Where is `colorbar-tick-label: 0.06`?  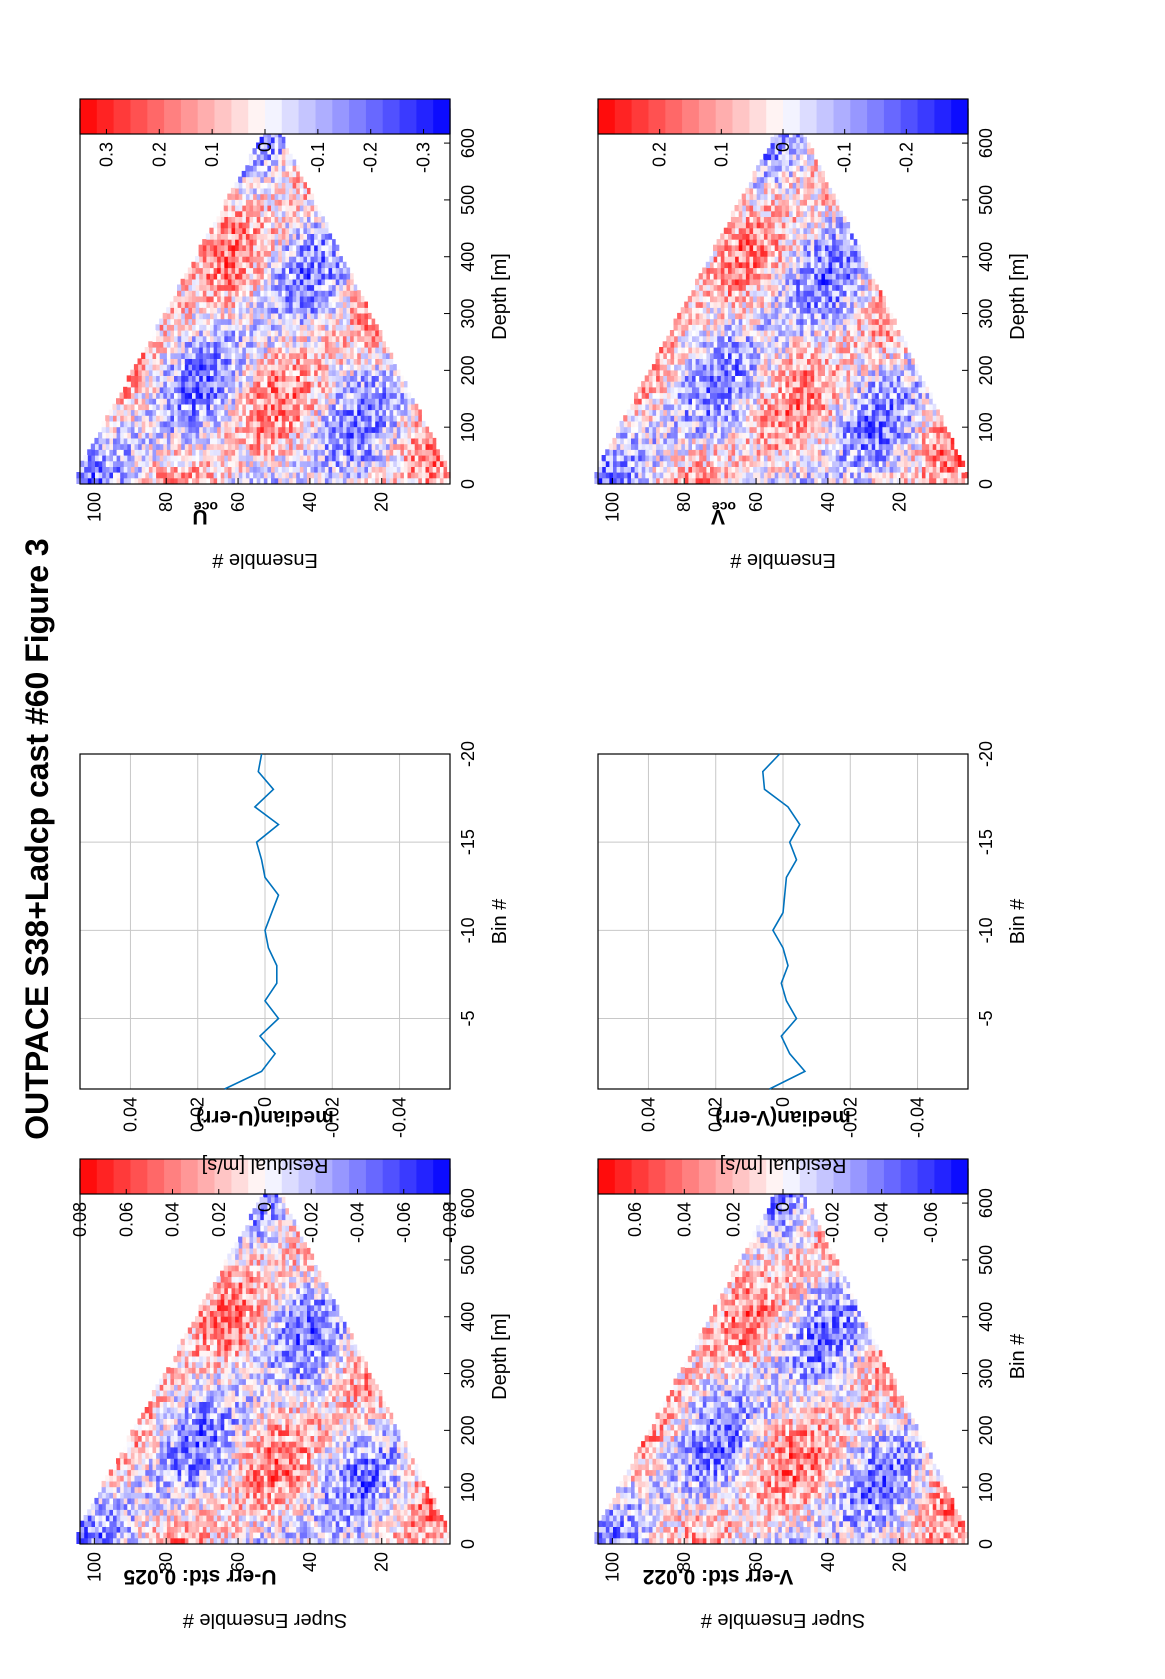 colorbar-tick-label: 0.06 is located at coordinates (126, 1219).